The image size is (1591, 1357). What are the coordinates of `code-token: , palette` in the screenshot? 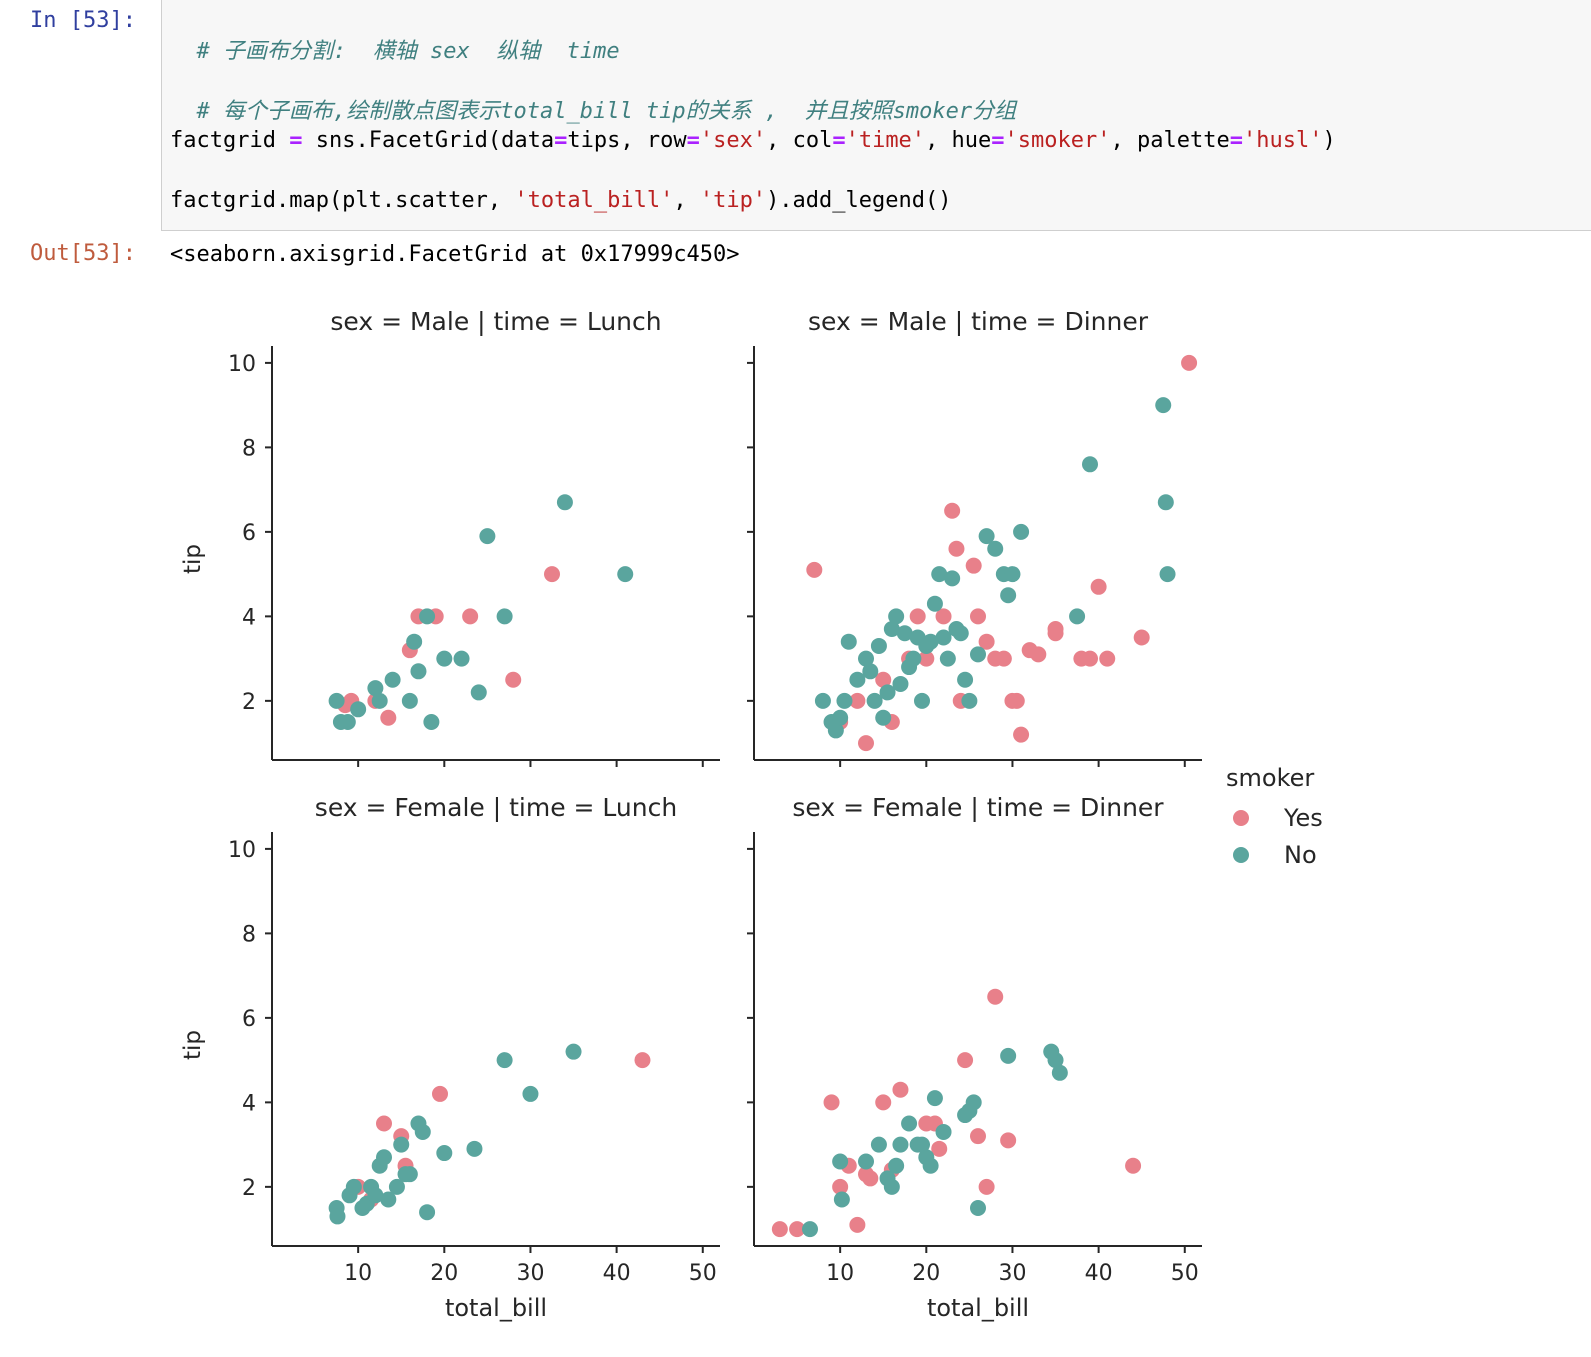 It's located at (1170, 140).